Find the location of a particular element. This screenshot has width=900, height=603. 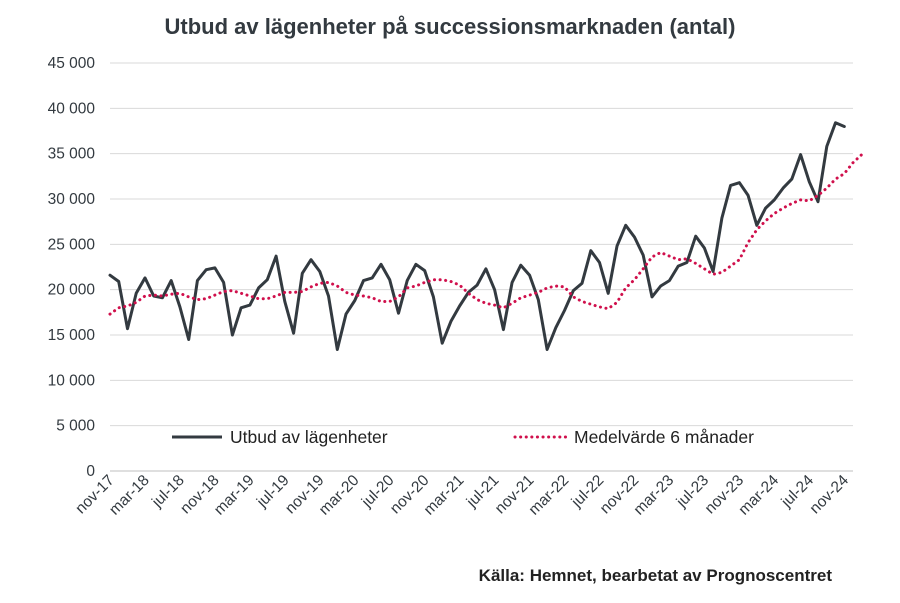

y-tick-label: 45 000 is located at coordinates (72, 63).